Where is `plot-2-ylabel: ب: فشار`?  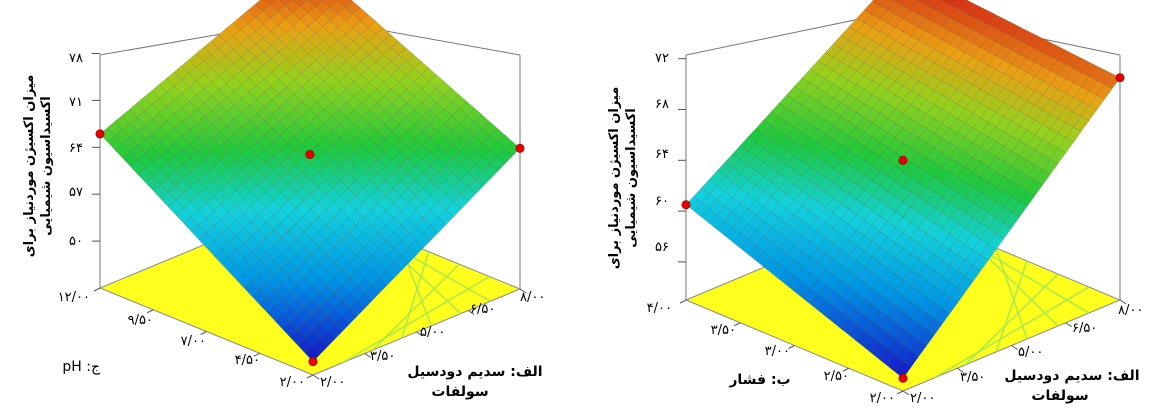
plot-2-ylabel: ب: فشار is located at coordinates (759, 380).